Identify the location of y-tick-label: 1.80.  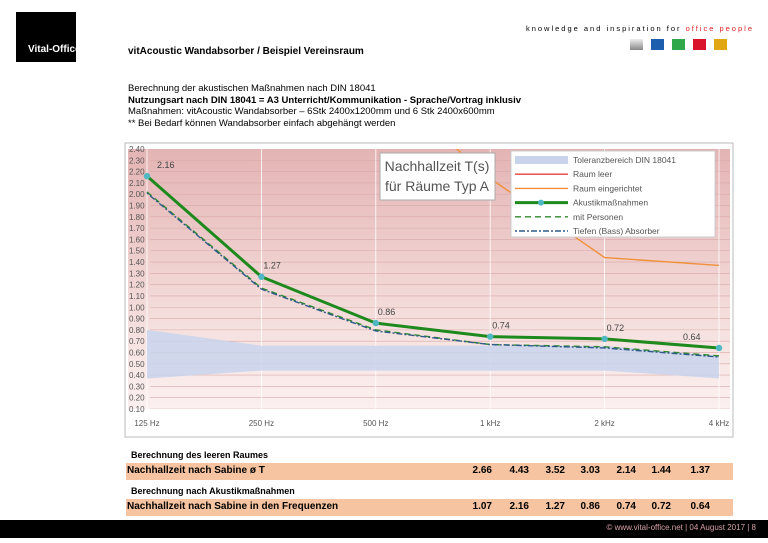
(137, 217).